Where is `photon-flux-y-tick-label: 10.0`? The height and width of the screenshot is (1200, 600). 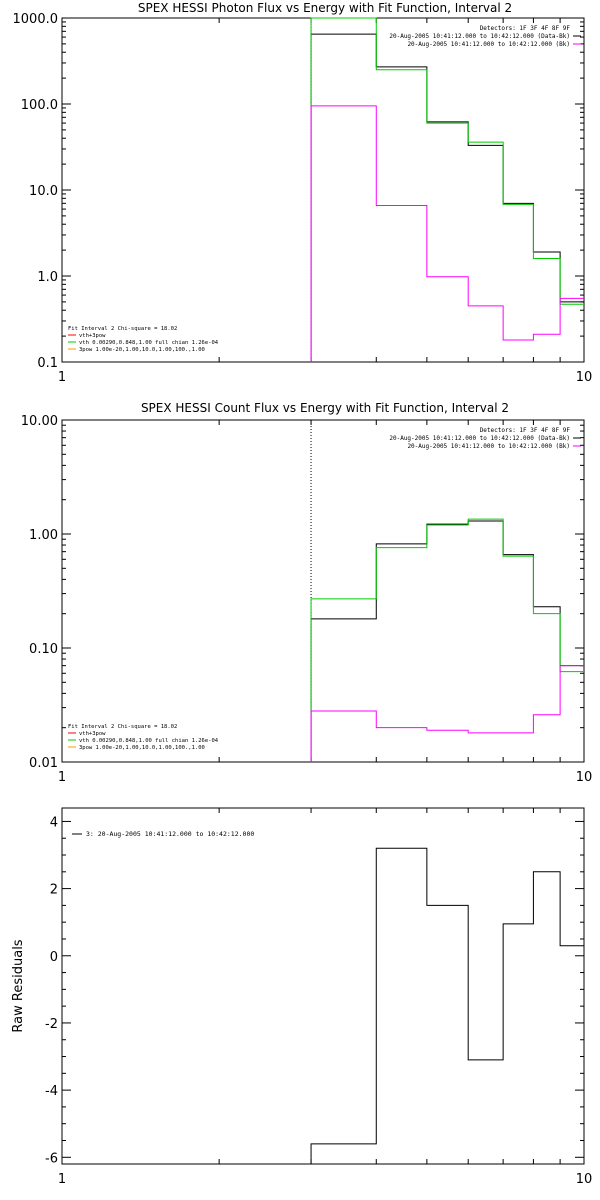
photon-flux-y-tick-label: 10.0 is located at coordinates (43, 191).